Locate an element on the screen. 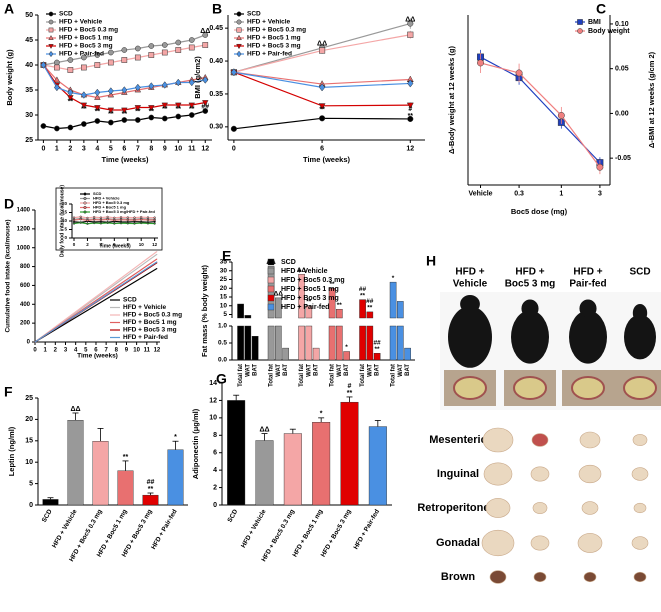 The width and height of the screenshot is (661, 612). panel-letter: D is located at coordinates (9, 204).